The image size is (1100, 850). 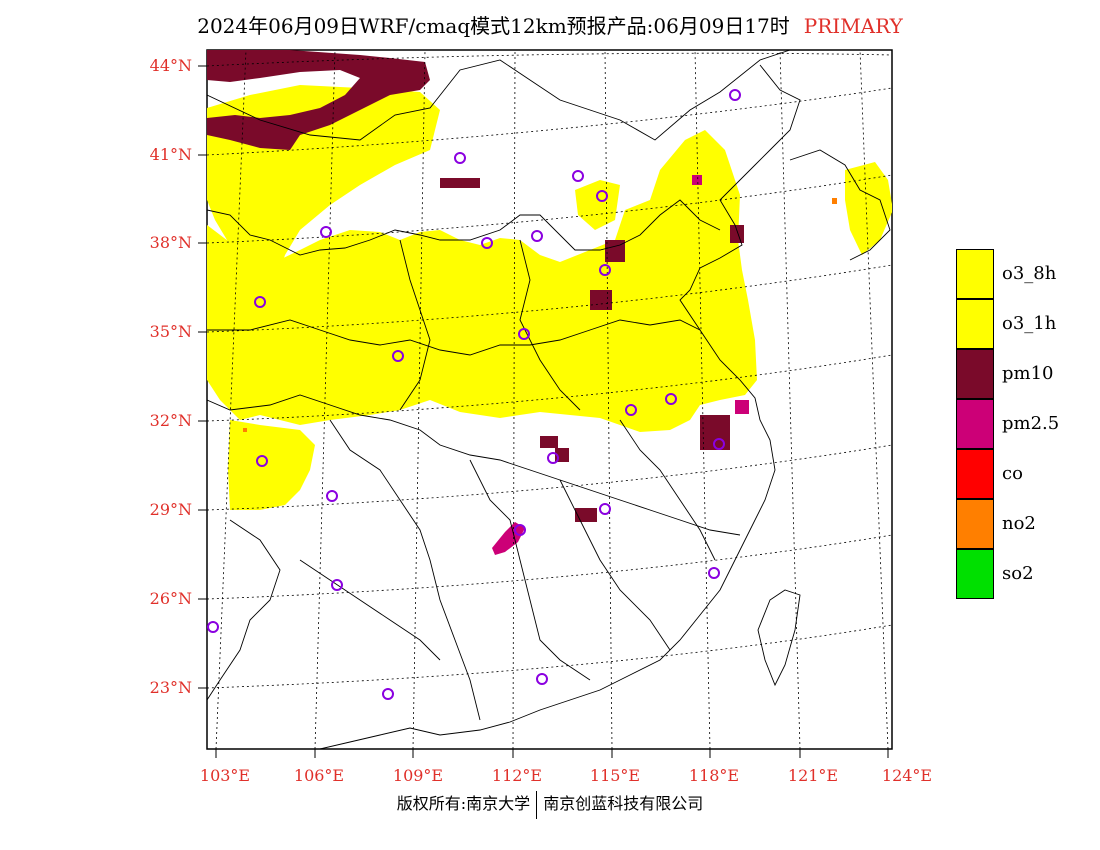 What do you see at coordinates (170, 242) in the screenshot?
I see `lat-label: 38°N` at bounding box center [170, 242].